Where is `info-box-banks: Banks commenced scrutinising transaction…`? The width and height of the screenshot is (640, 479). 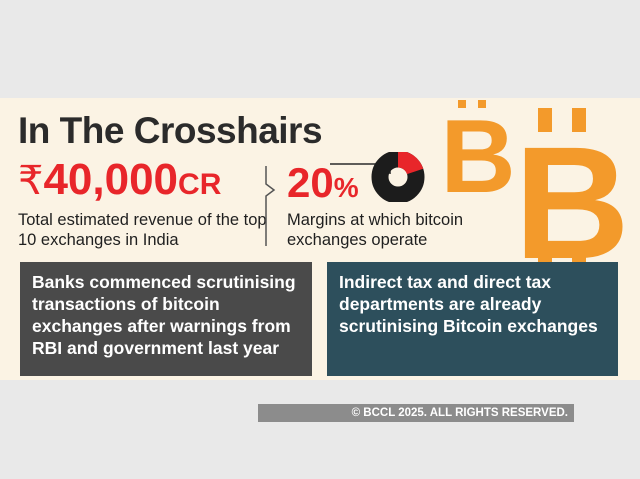 info-box-banks: Banks commenced scrutinising transaction… is located at coordinates (166, 319).